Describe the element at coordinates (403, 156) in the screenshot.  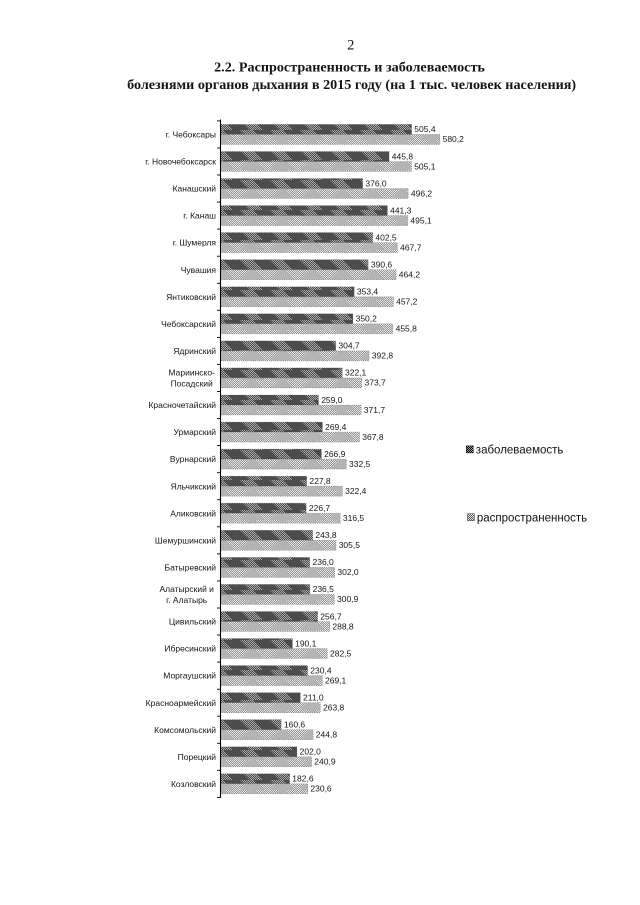
I see `svg-text: 445,8` at that location.